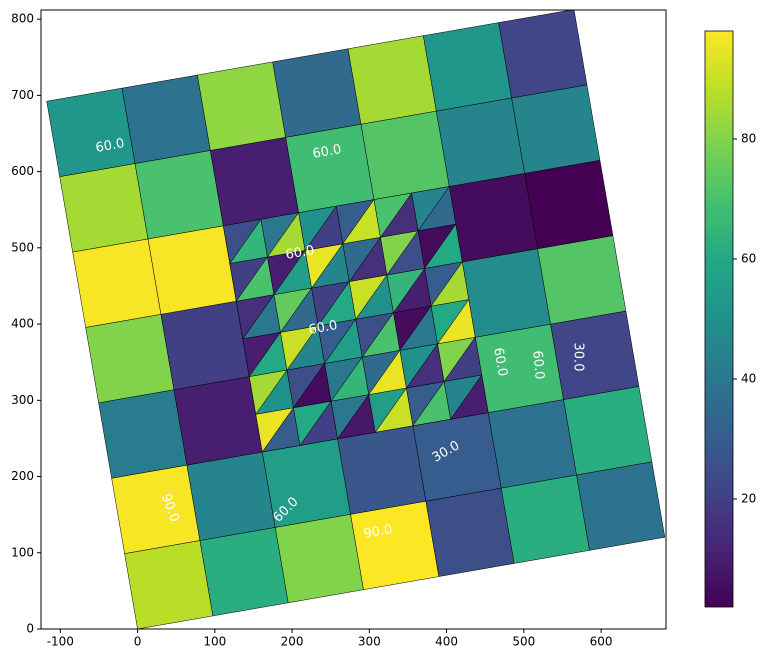  What do you see at coordinates (30, 629) in the screenshot?
I see `y-tick-label: 0` at bounding box center [30, 629].